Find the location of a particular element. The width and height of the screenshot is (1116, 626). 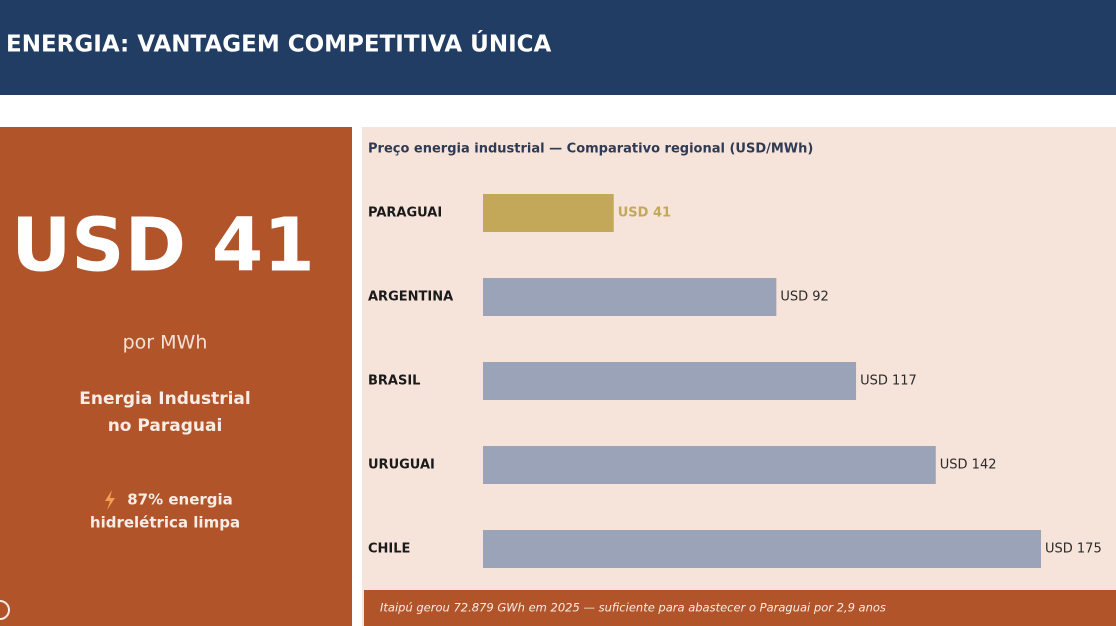

category-label: ARGENTINA is located at coordinates (410, 297).